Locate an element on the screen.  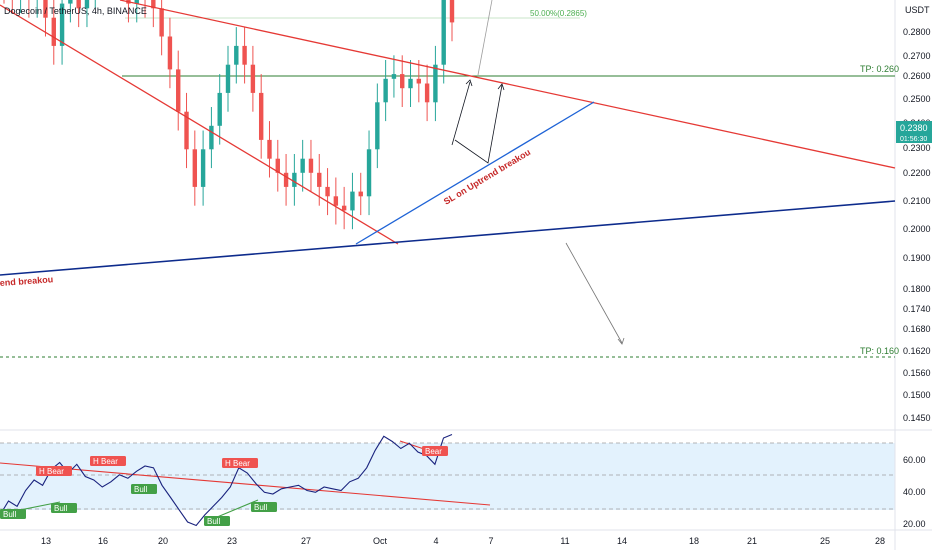
time-tick-label: 21 is located at coordinates (752, 541).